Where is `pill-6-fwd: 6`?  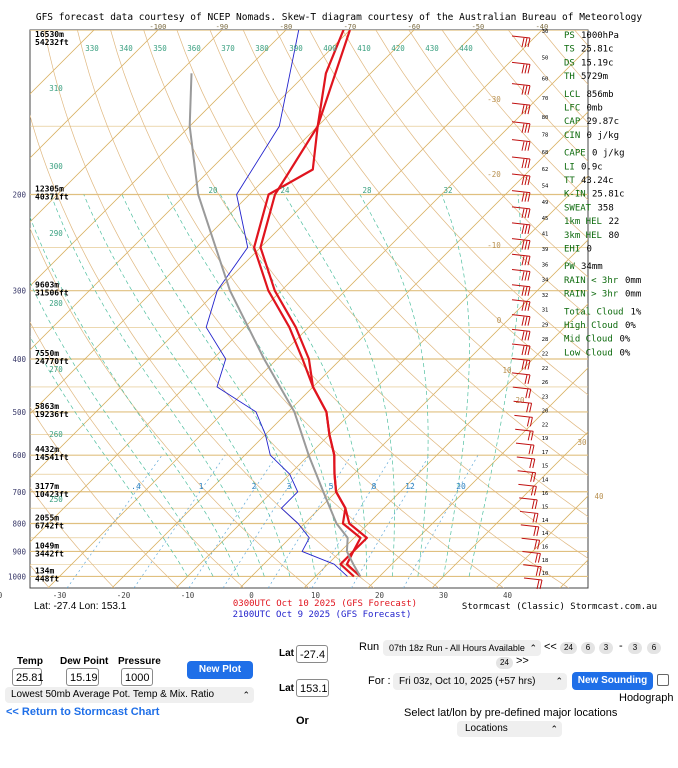 pill-6-fwd: 6 is located at coordinates (654, 648).